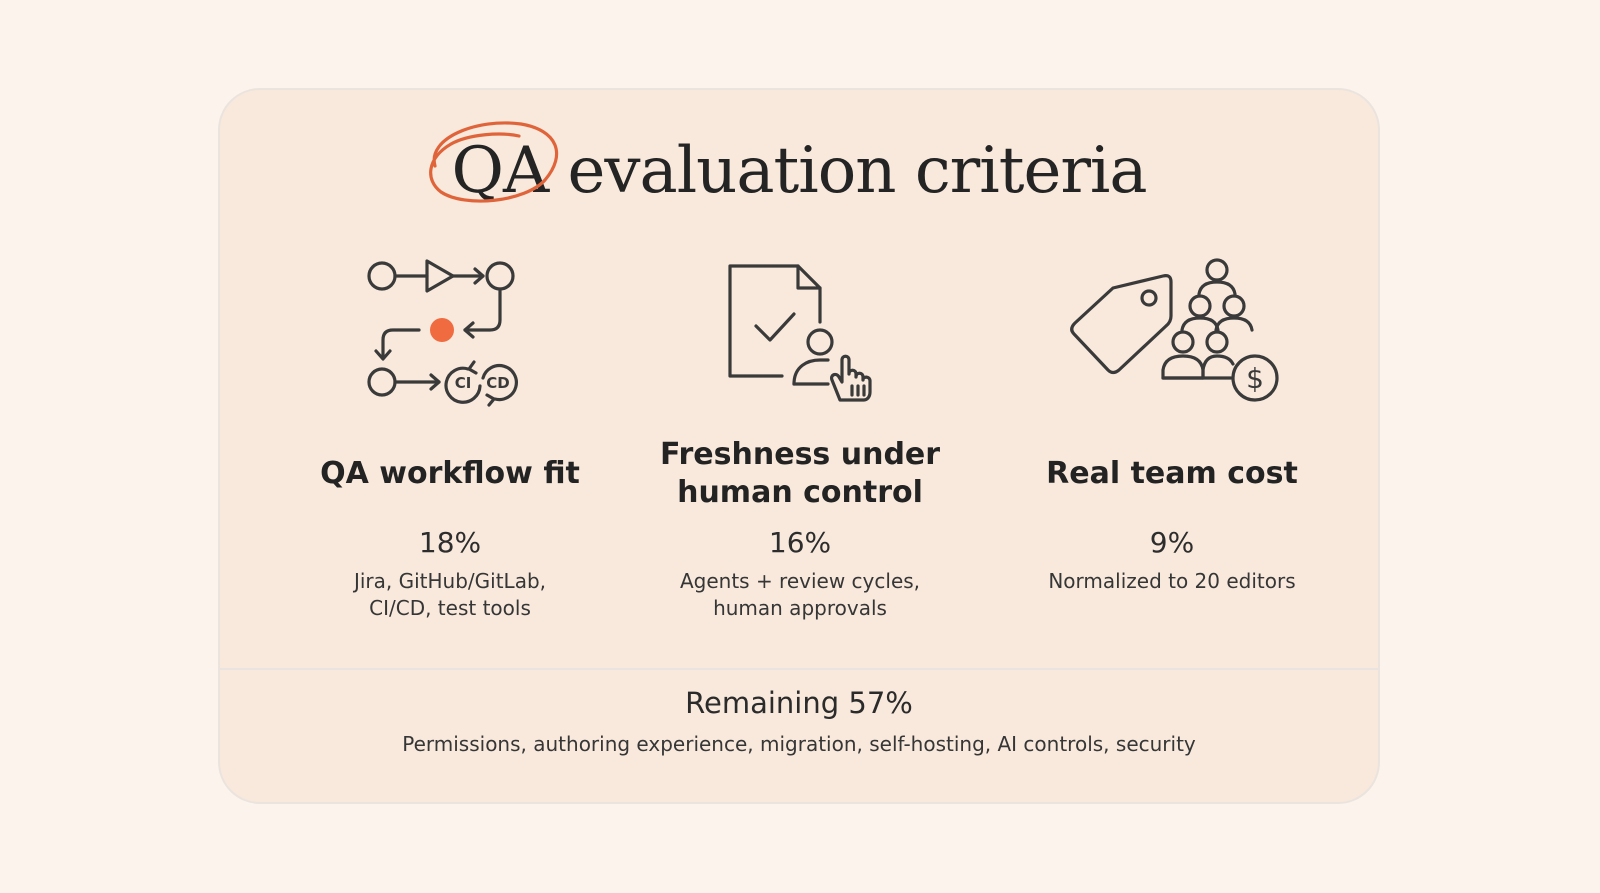 Image resolution: width=1600 pixels, height=893 pixels. Describe the element at coordinates (799, 703) in the screenshot. I see `remaining-title: Remaining 57%` at that location.